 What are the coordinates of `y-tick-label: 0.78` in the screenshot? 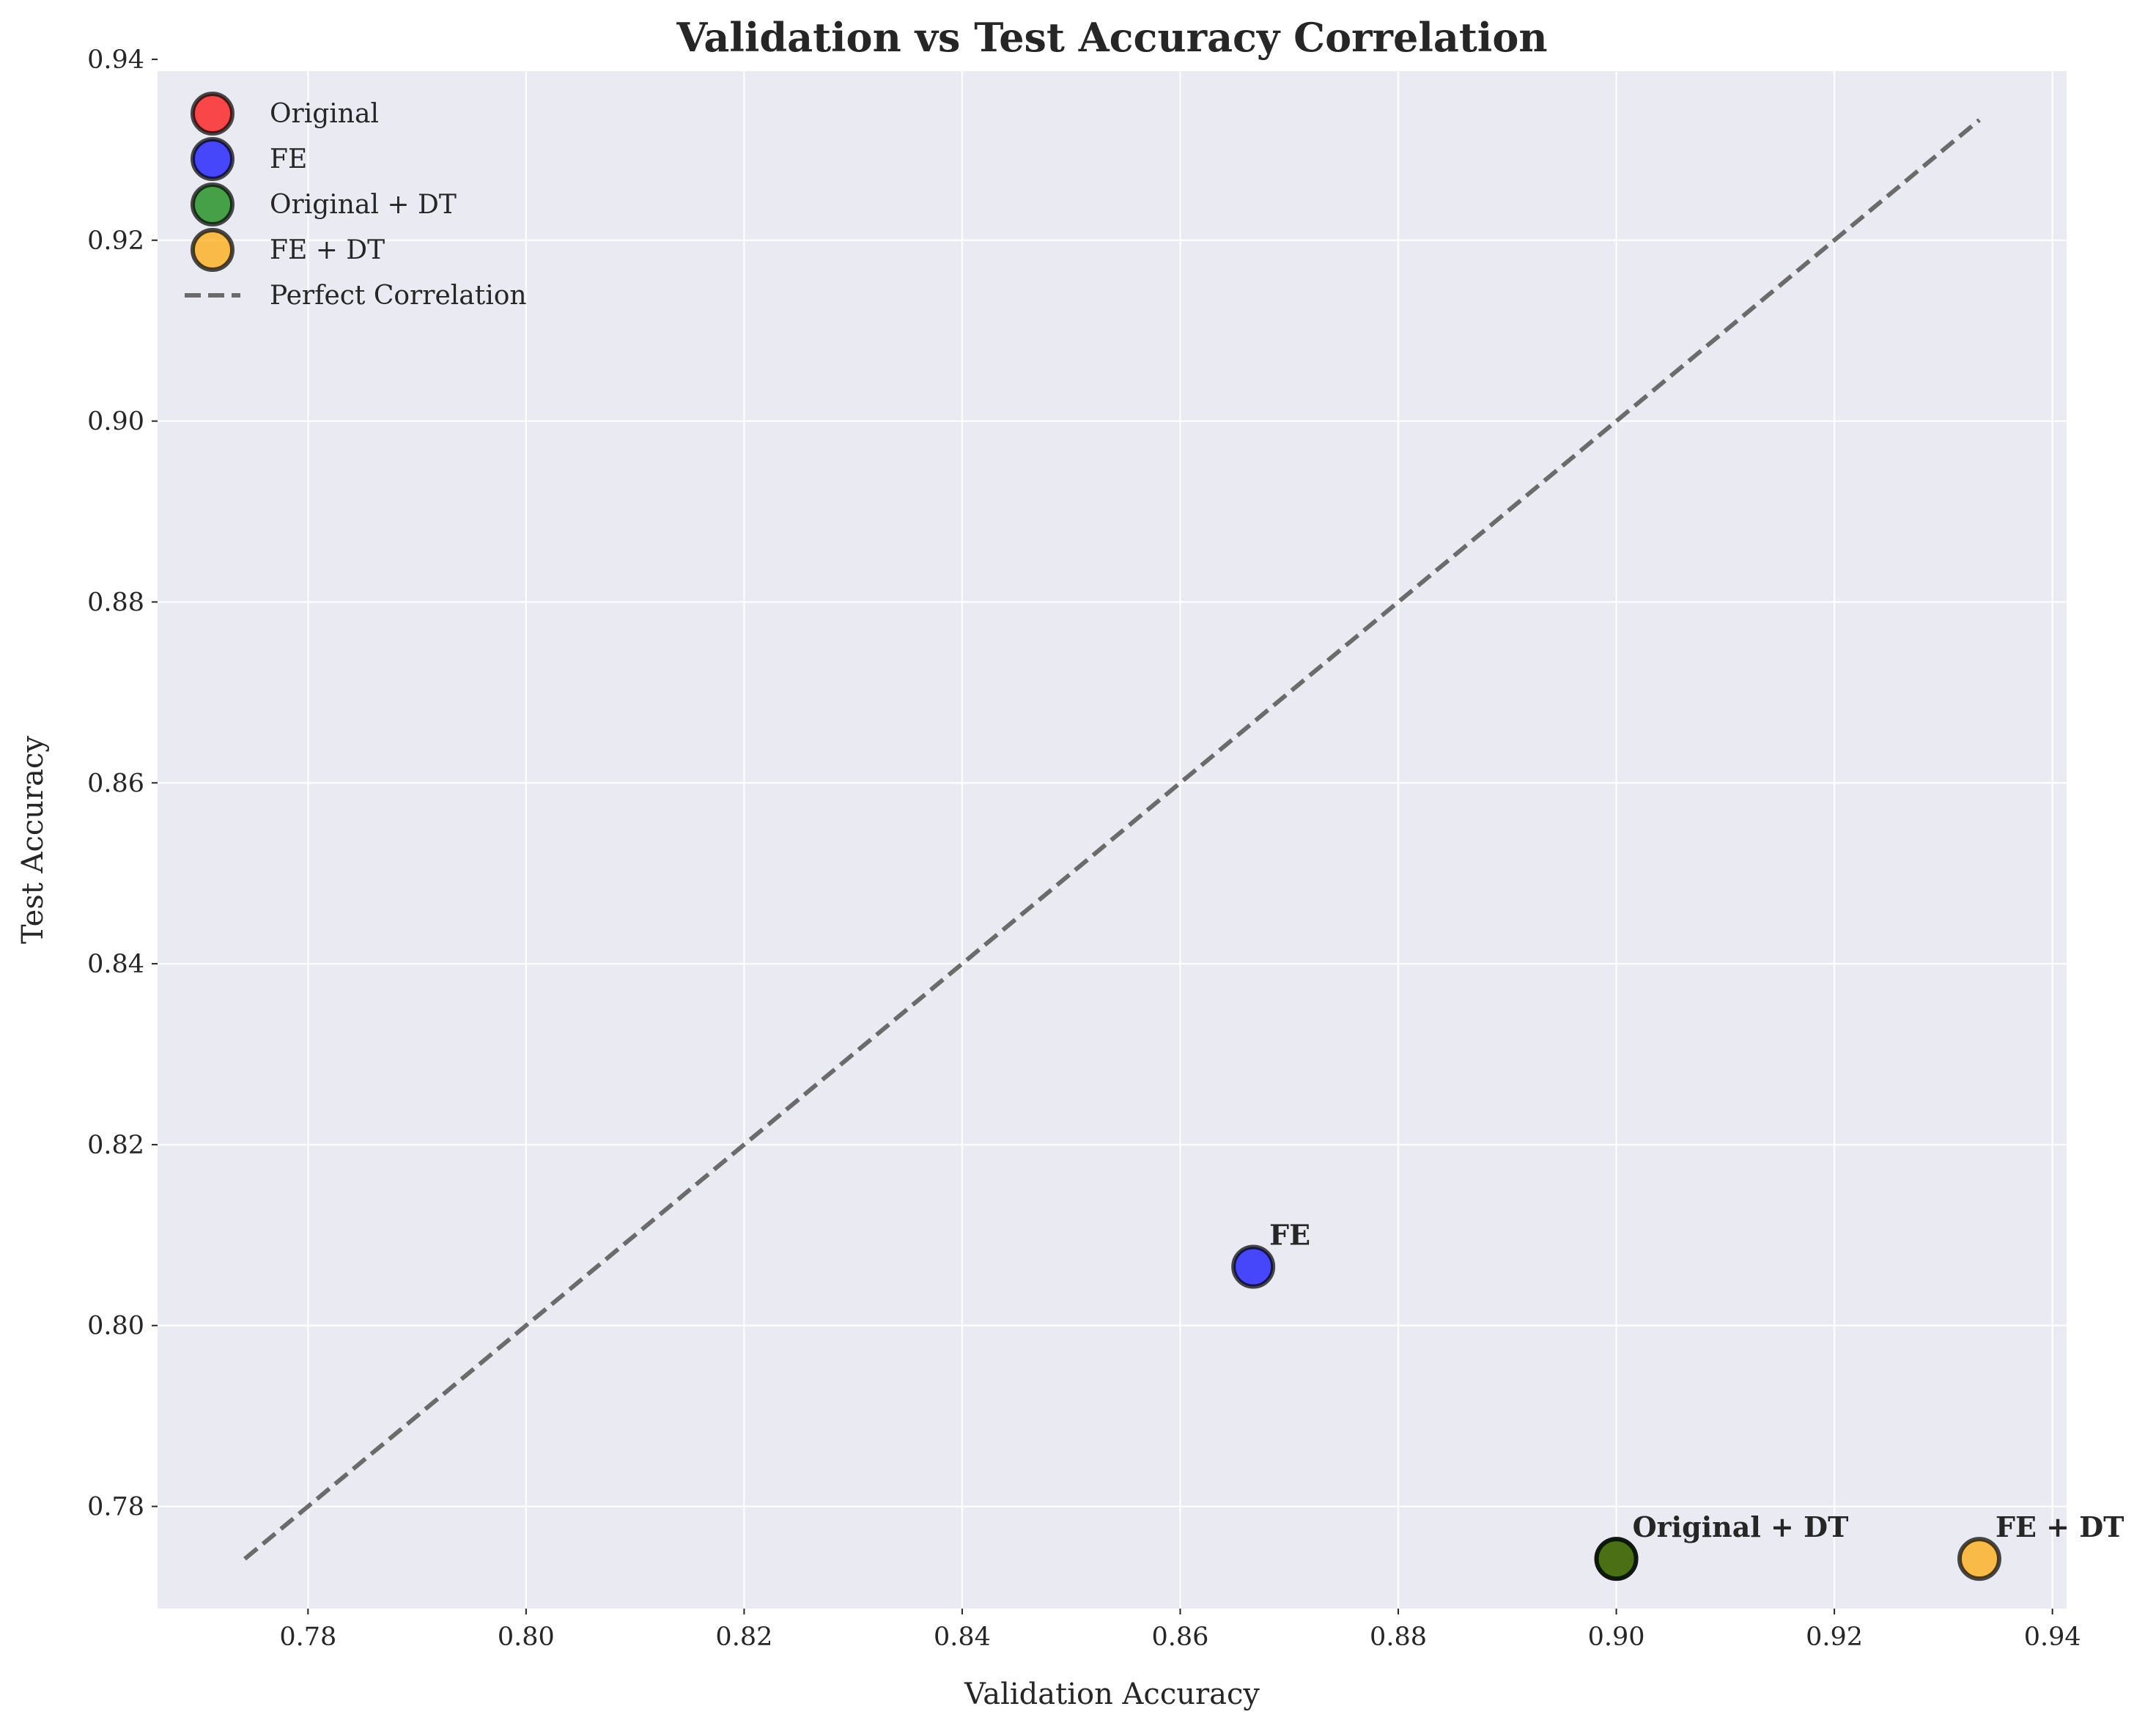 It's located at (115, 1507).